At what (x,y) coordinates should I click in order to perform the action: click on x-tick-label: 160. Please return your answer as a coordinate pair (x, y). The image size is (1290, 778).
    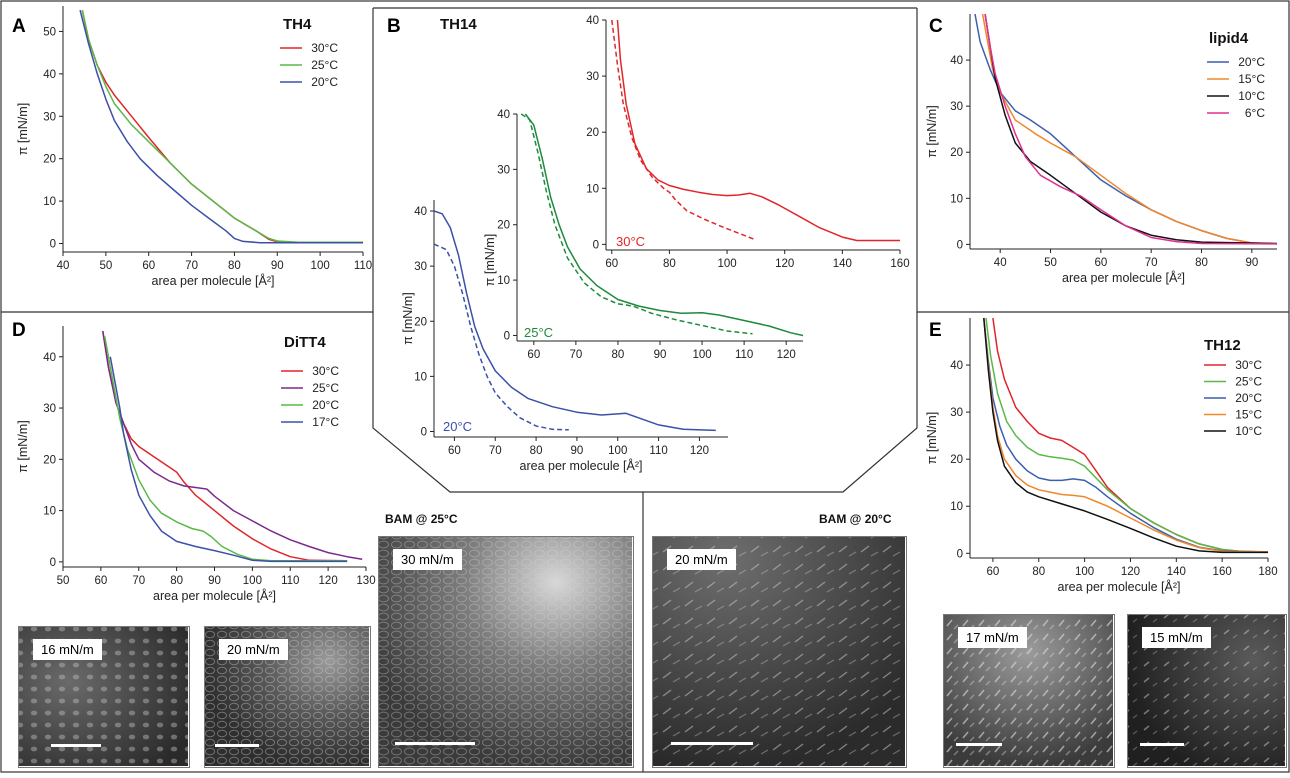
    Looking at the image, I should click on (899, 264).